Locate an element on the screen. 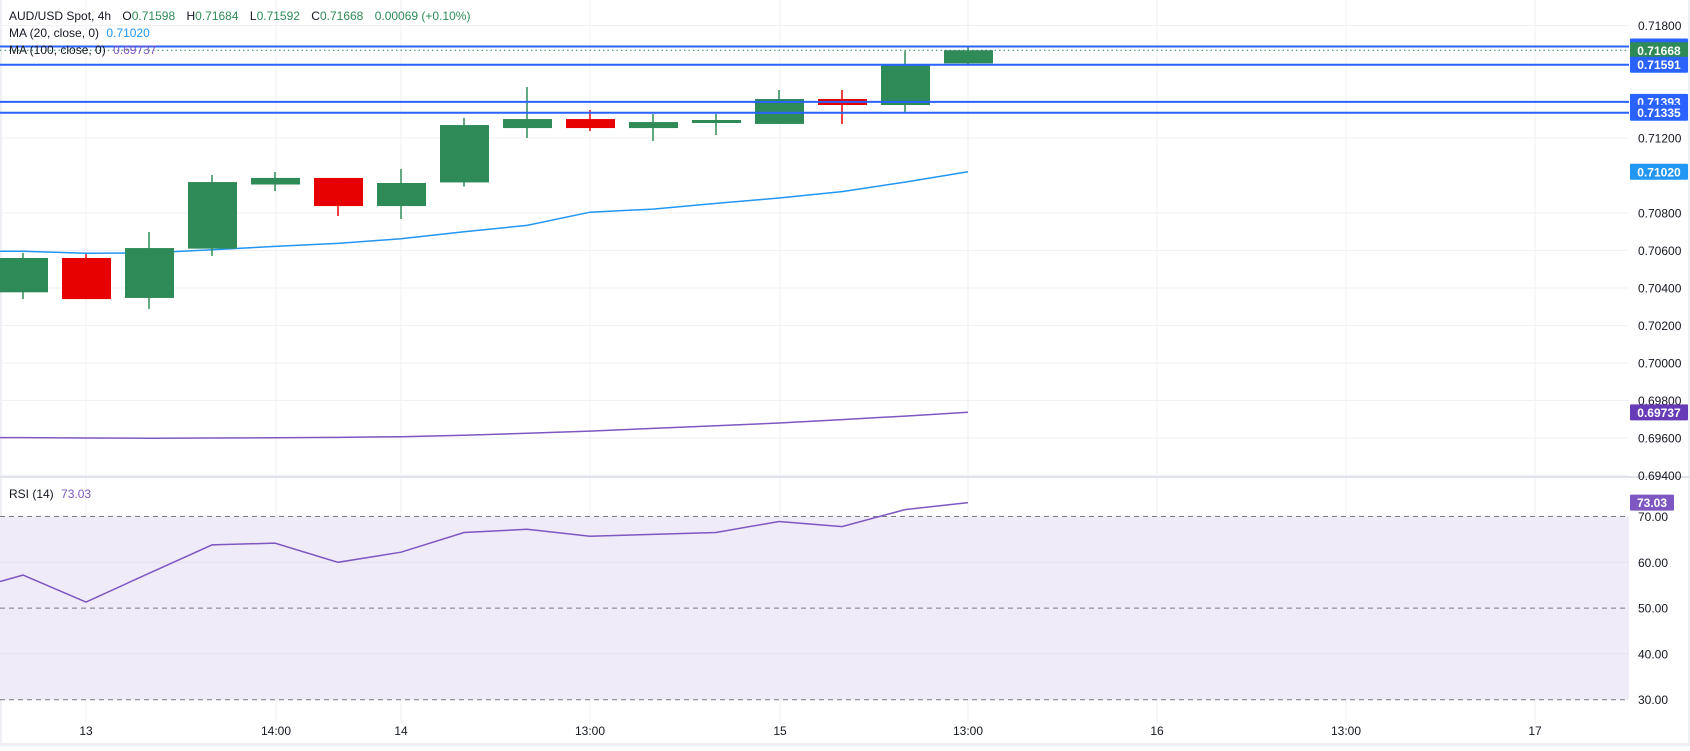 The image size is (1690, 751). rsi-value: 73.03 is located at coordinates (76, 494).